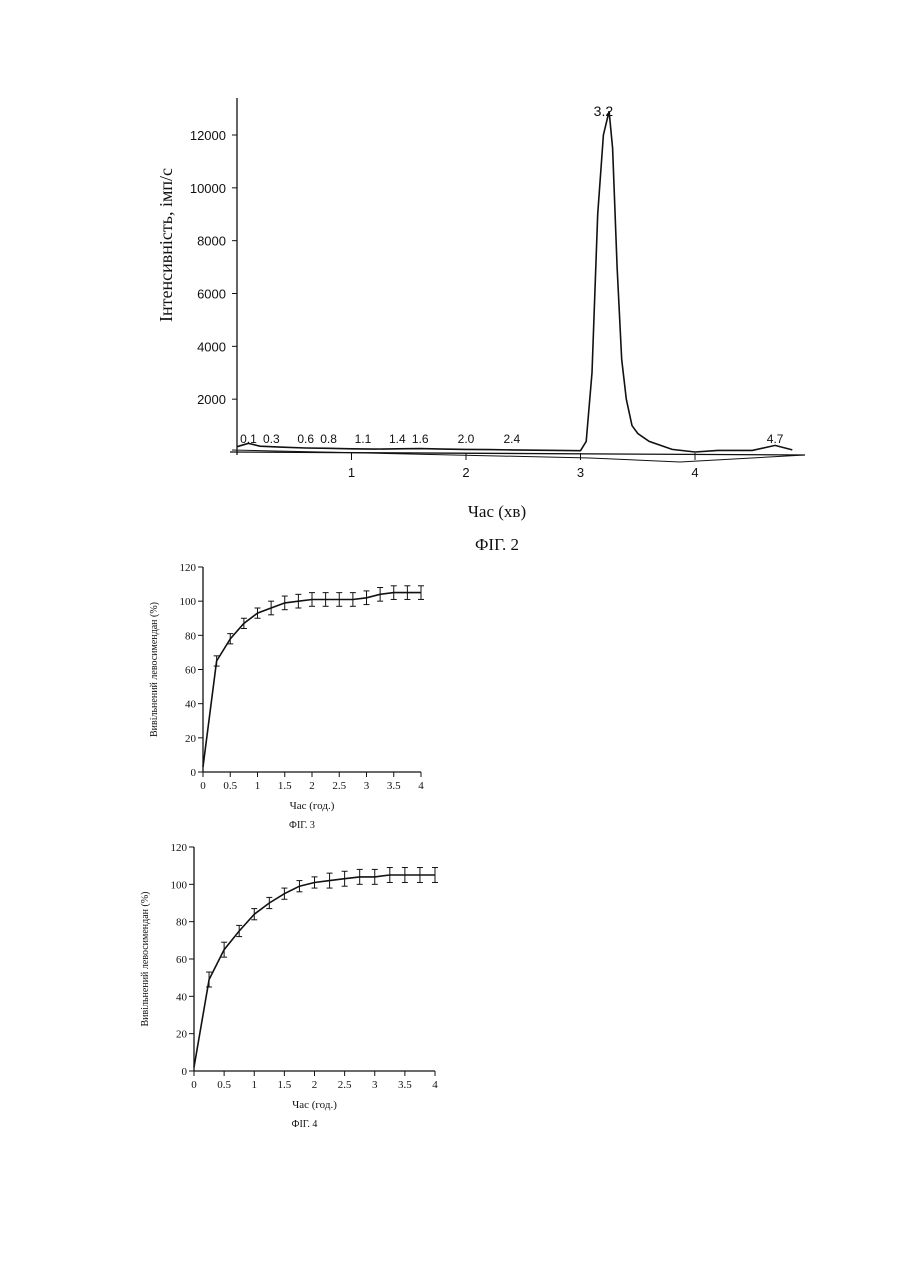 This screenshot has width=900, height=1273. I want to click on x-axis, so click(517, 453).